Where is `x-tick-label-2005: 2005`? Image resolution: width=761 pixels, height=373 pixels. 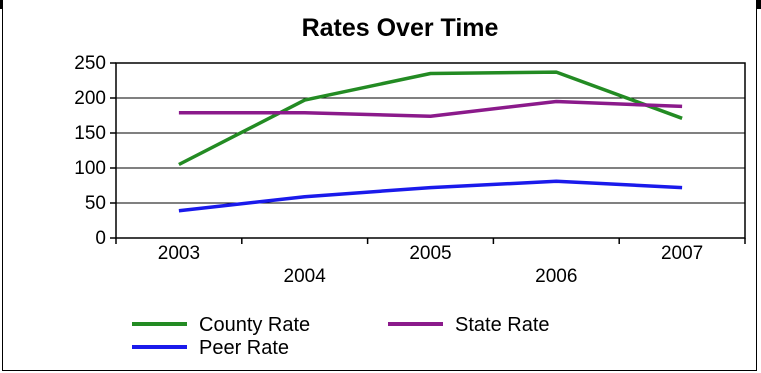
x-tick-label-2005: 2005 is located at coordinates (430, 253).